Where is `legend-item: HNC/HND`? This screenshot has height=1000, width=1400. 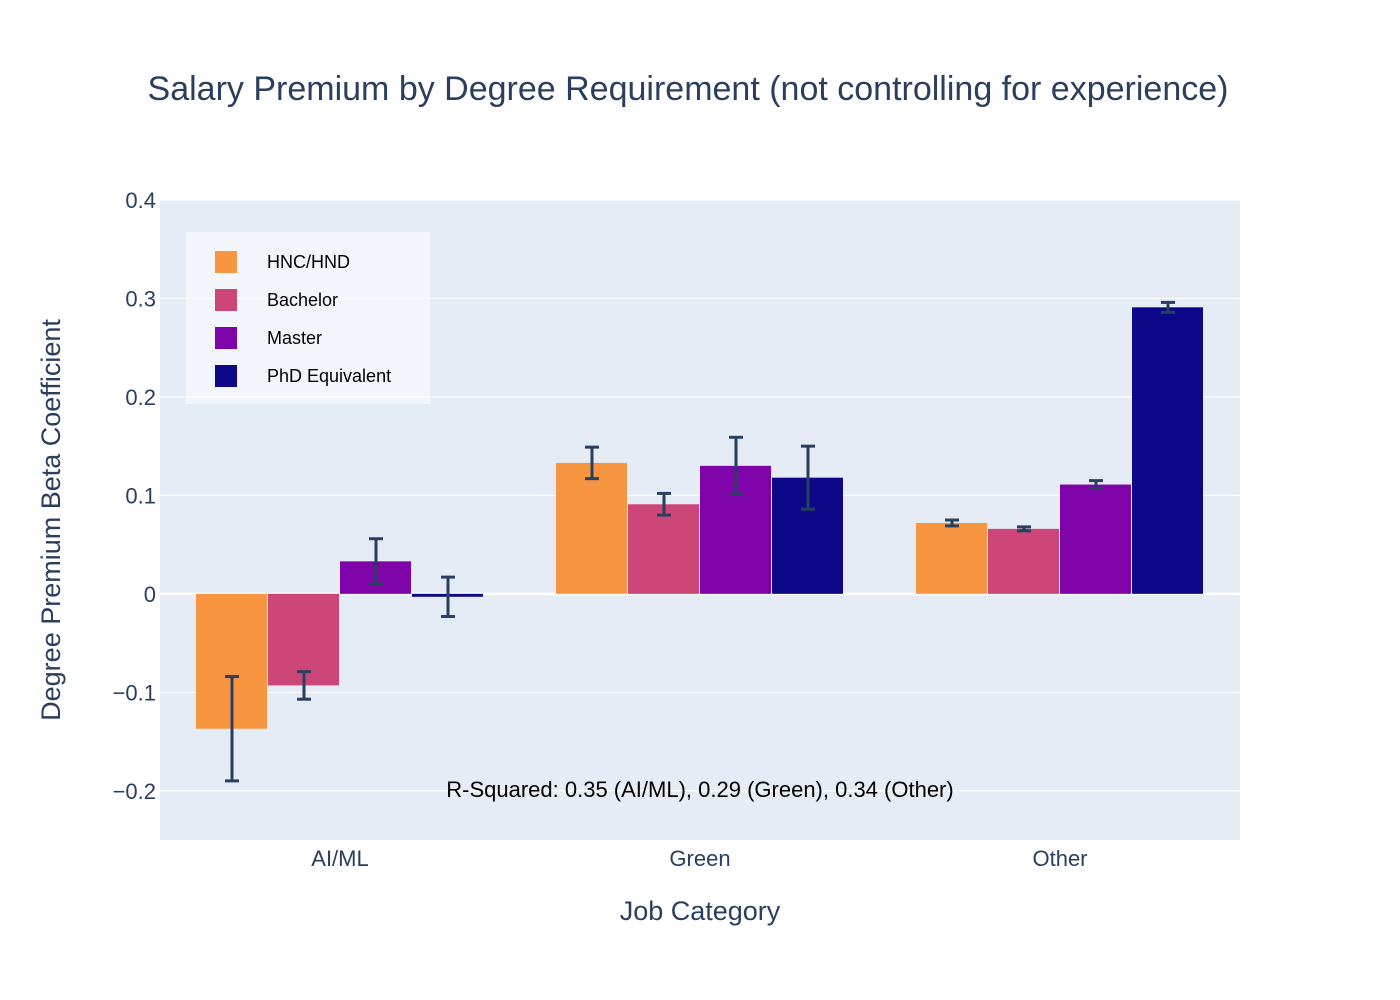
legend-item: HNC/HND is located at coordinates (282, 262).